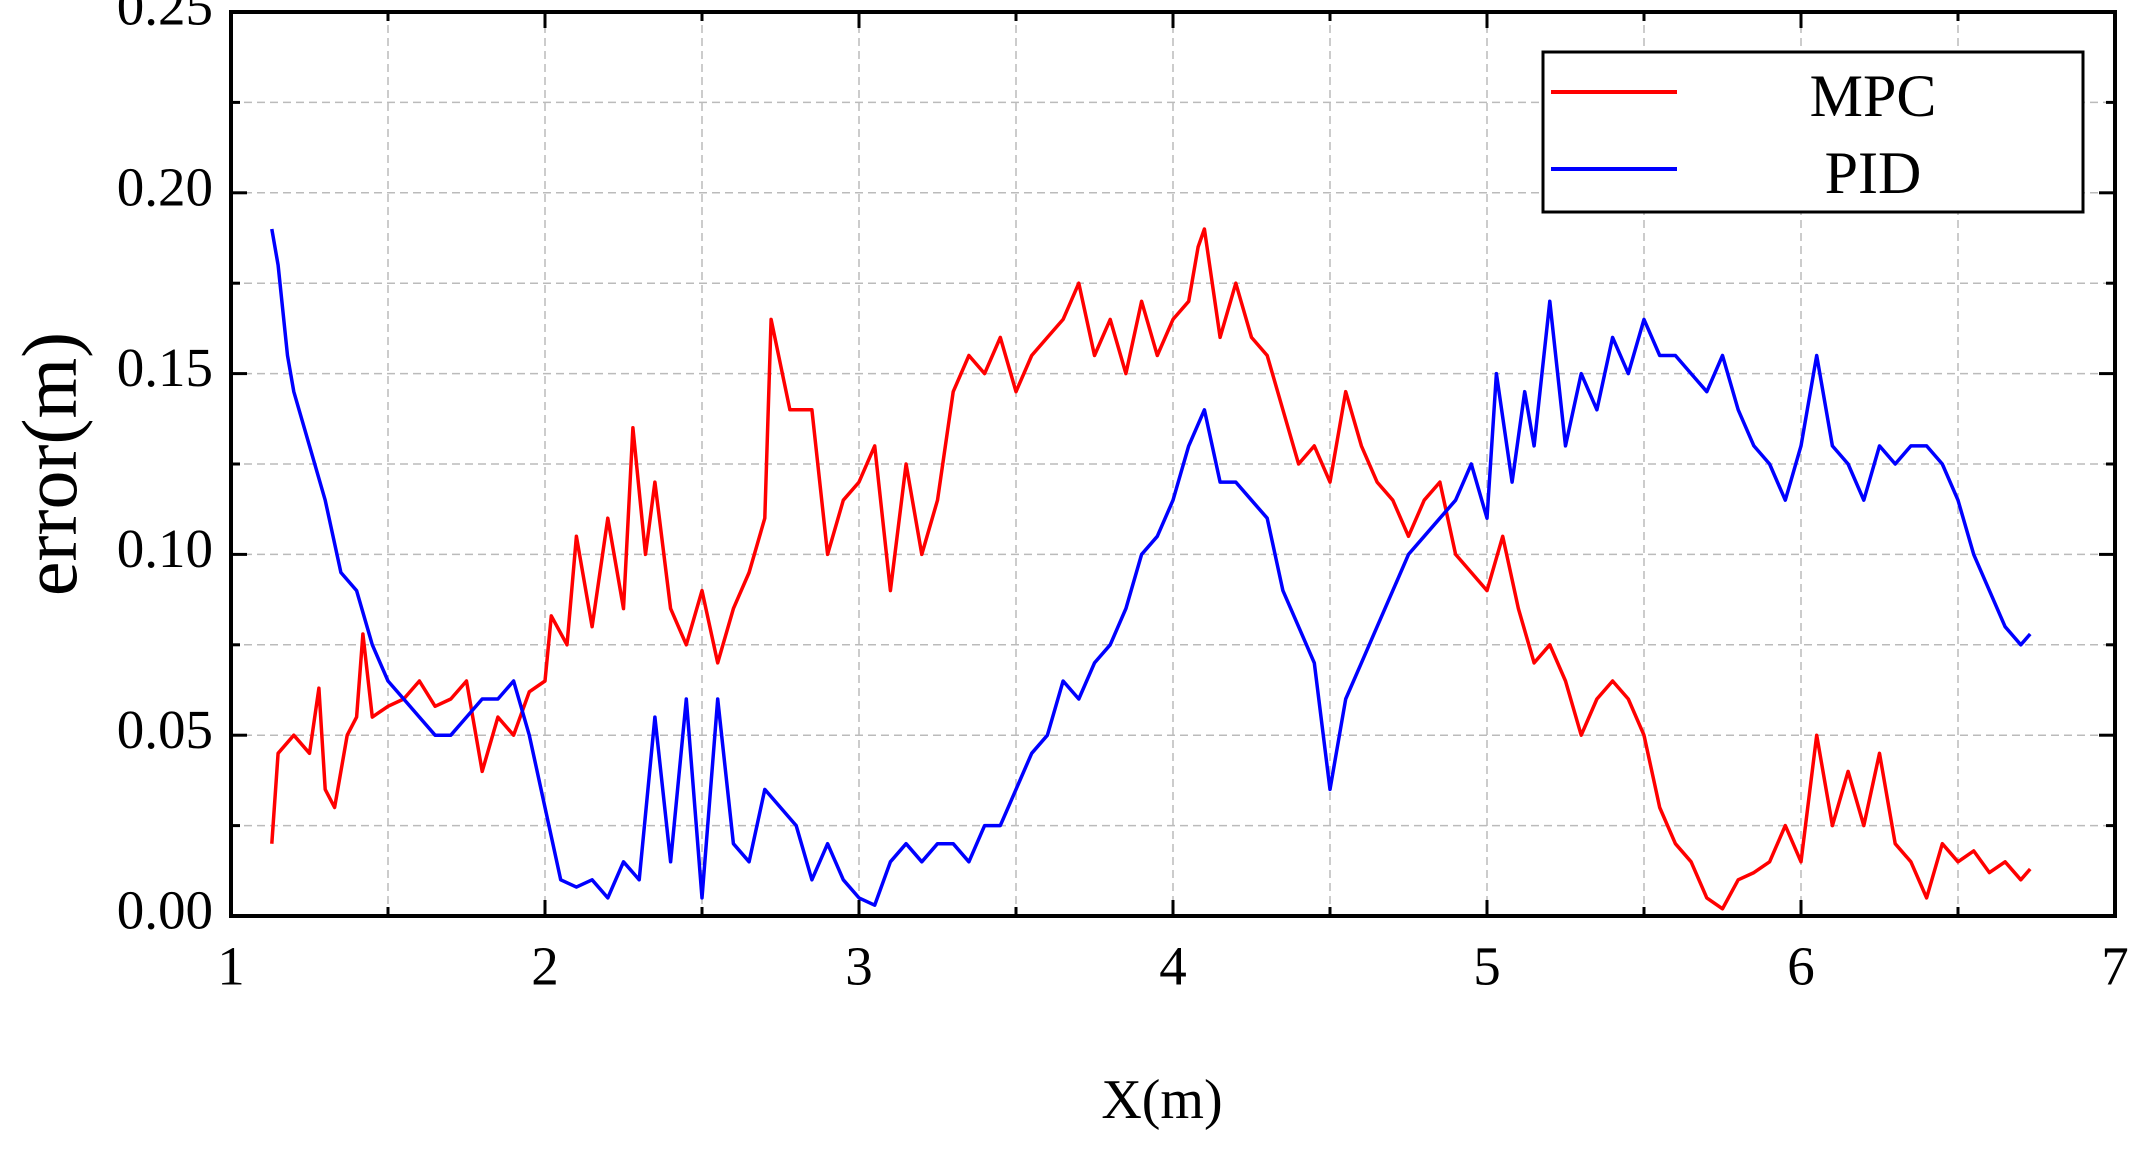  I want to click on x-tick-label: 5, so click(1487, 966).